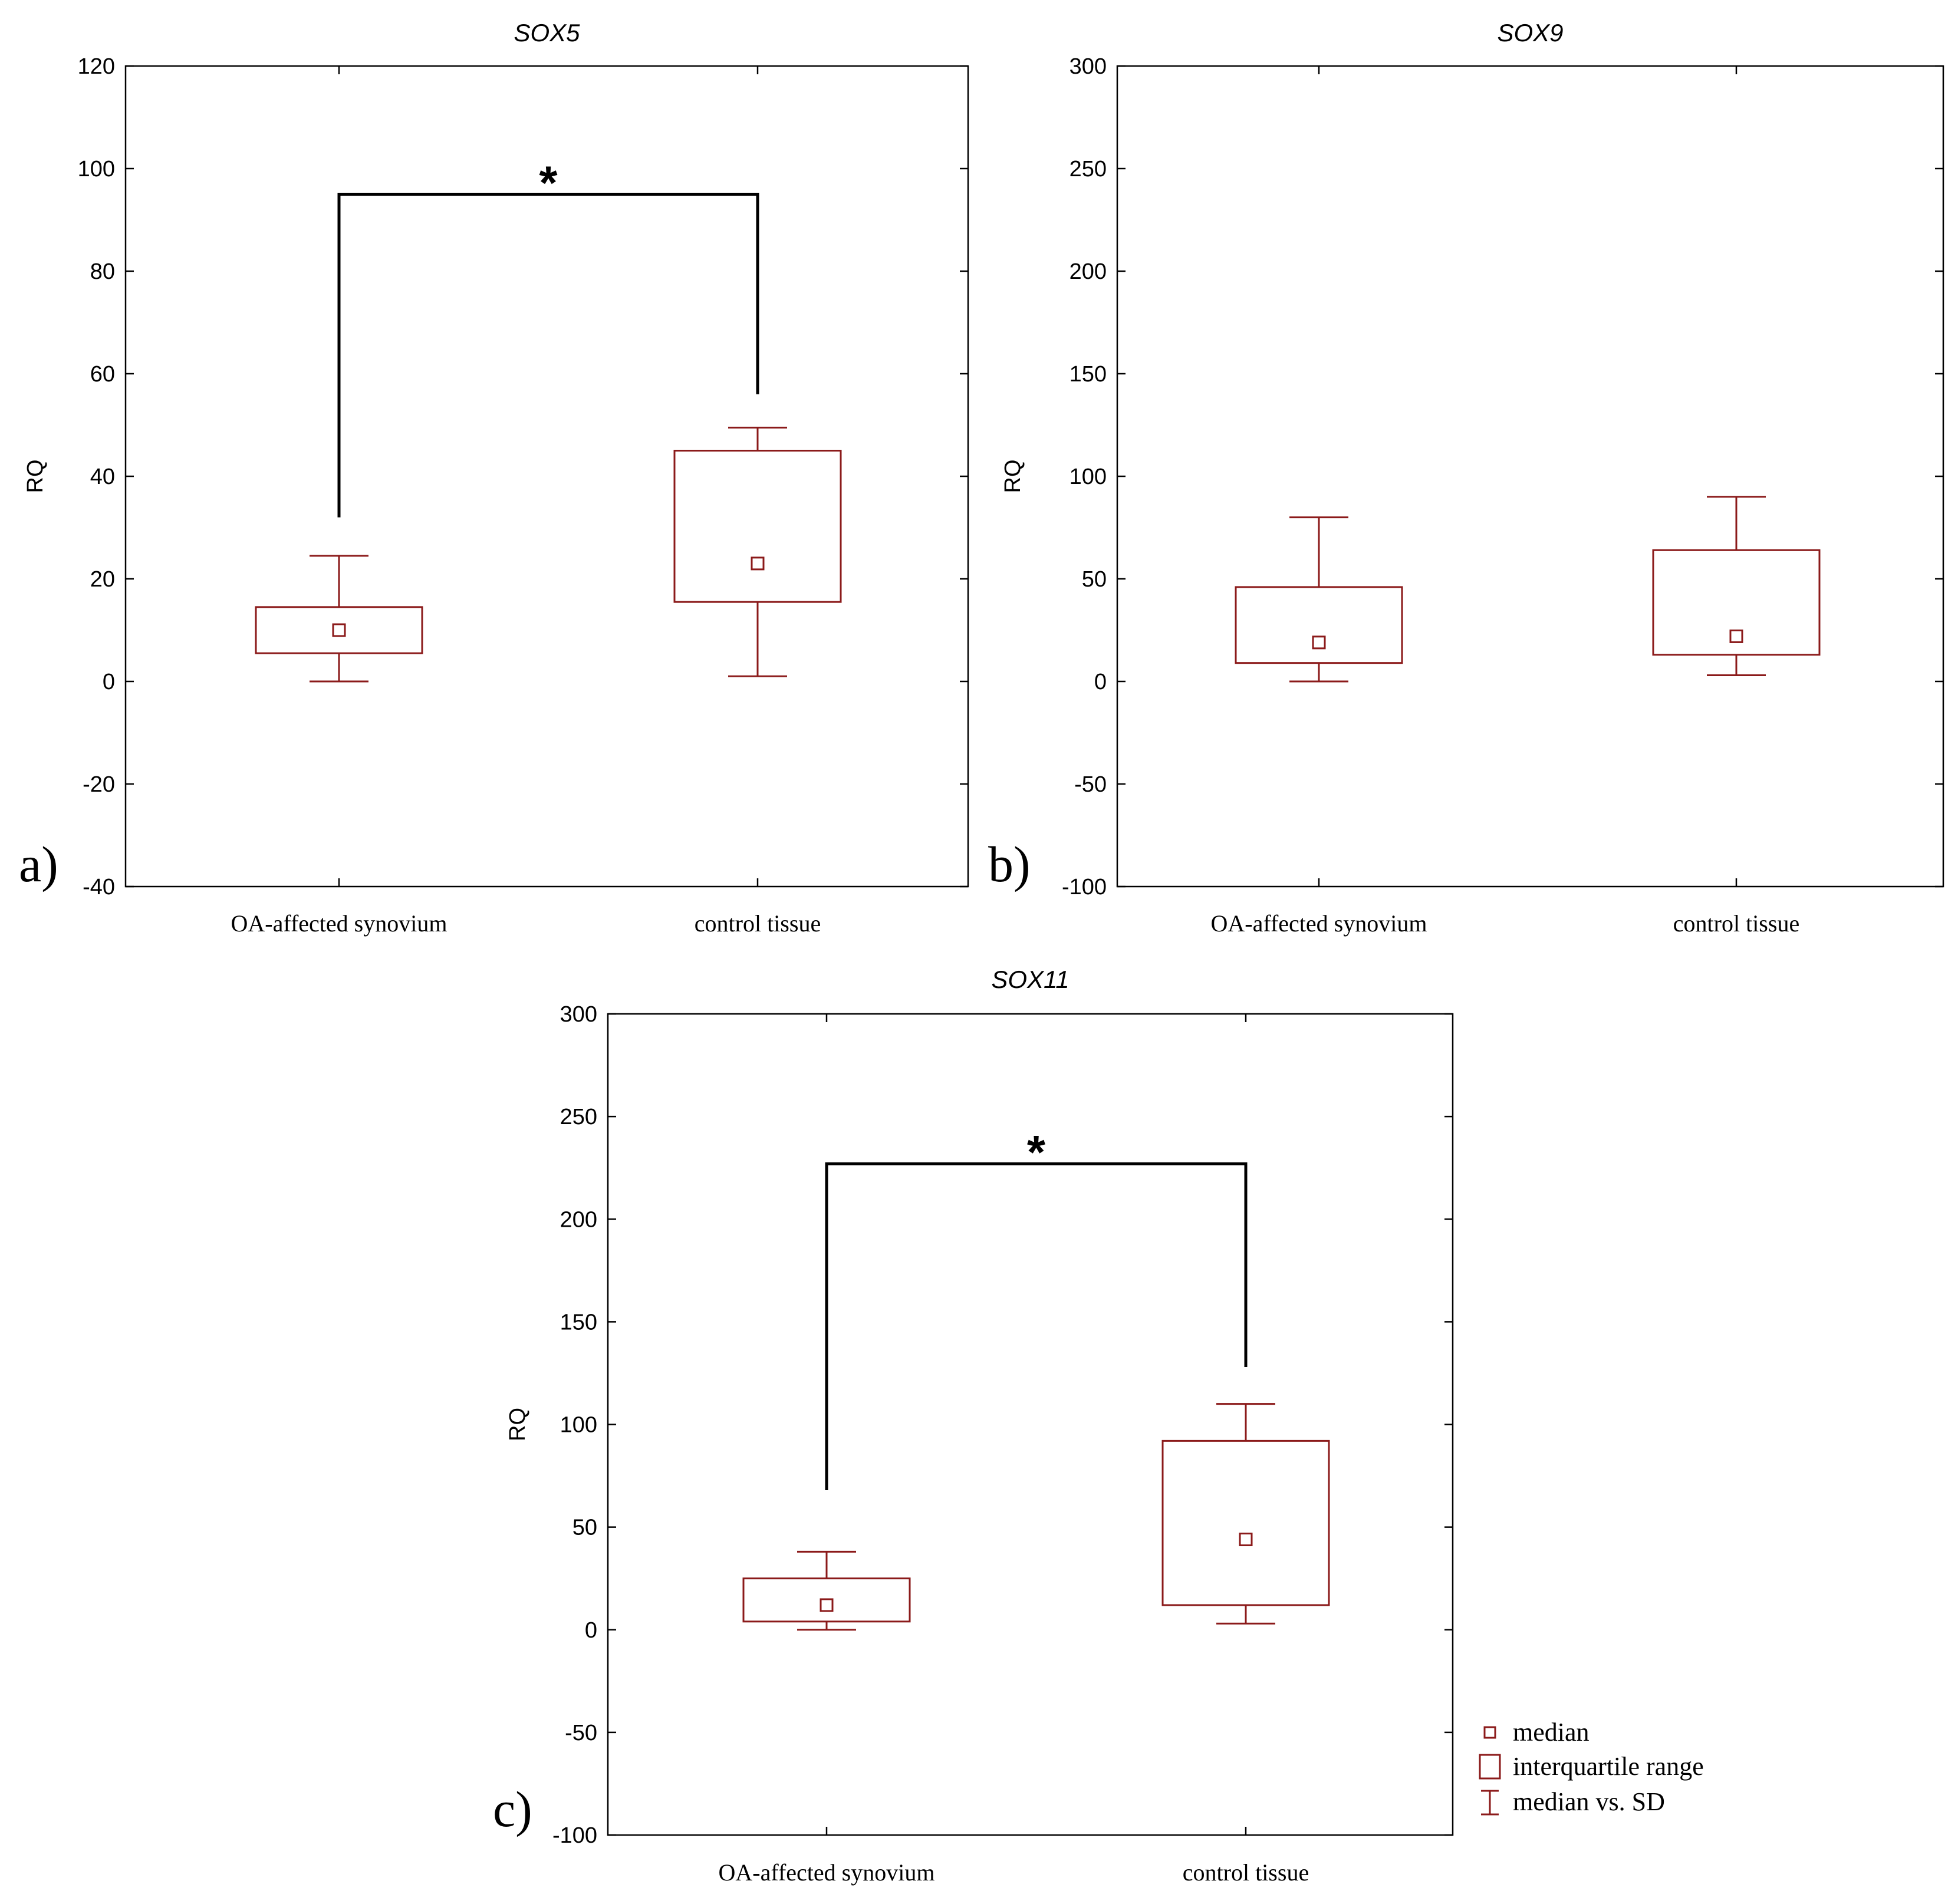 The width and height of the screenshot is (1958, 1904). What do you see at coordinates (96, 66) in the screenshot?
I see `y-tick-label: 120` at bounding box center [96, 66].